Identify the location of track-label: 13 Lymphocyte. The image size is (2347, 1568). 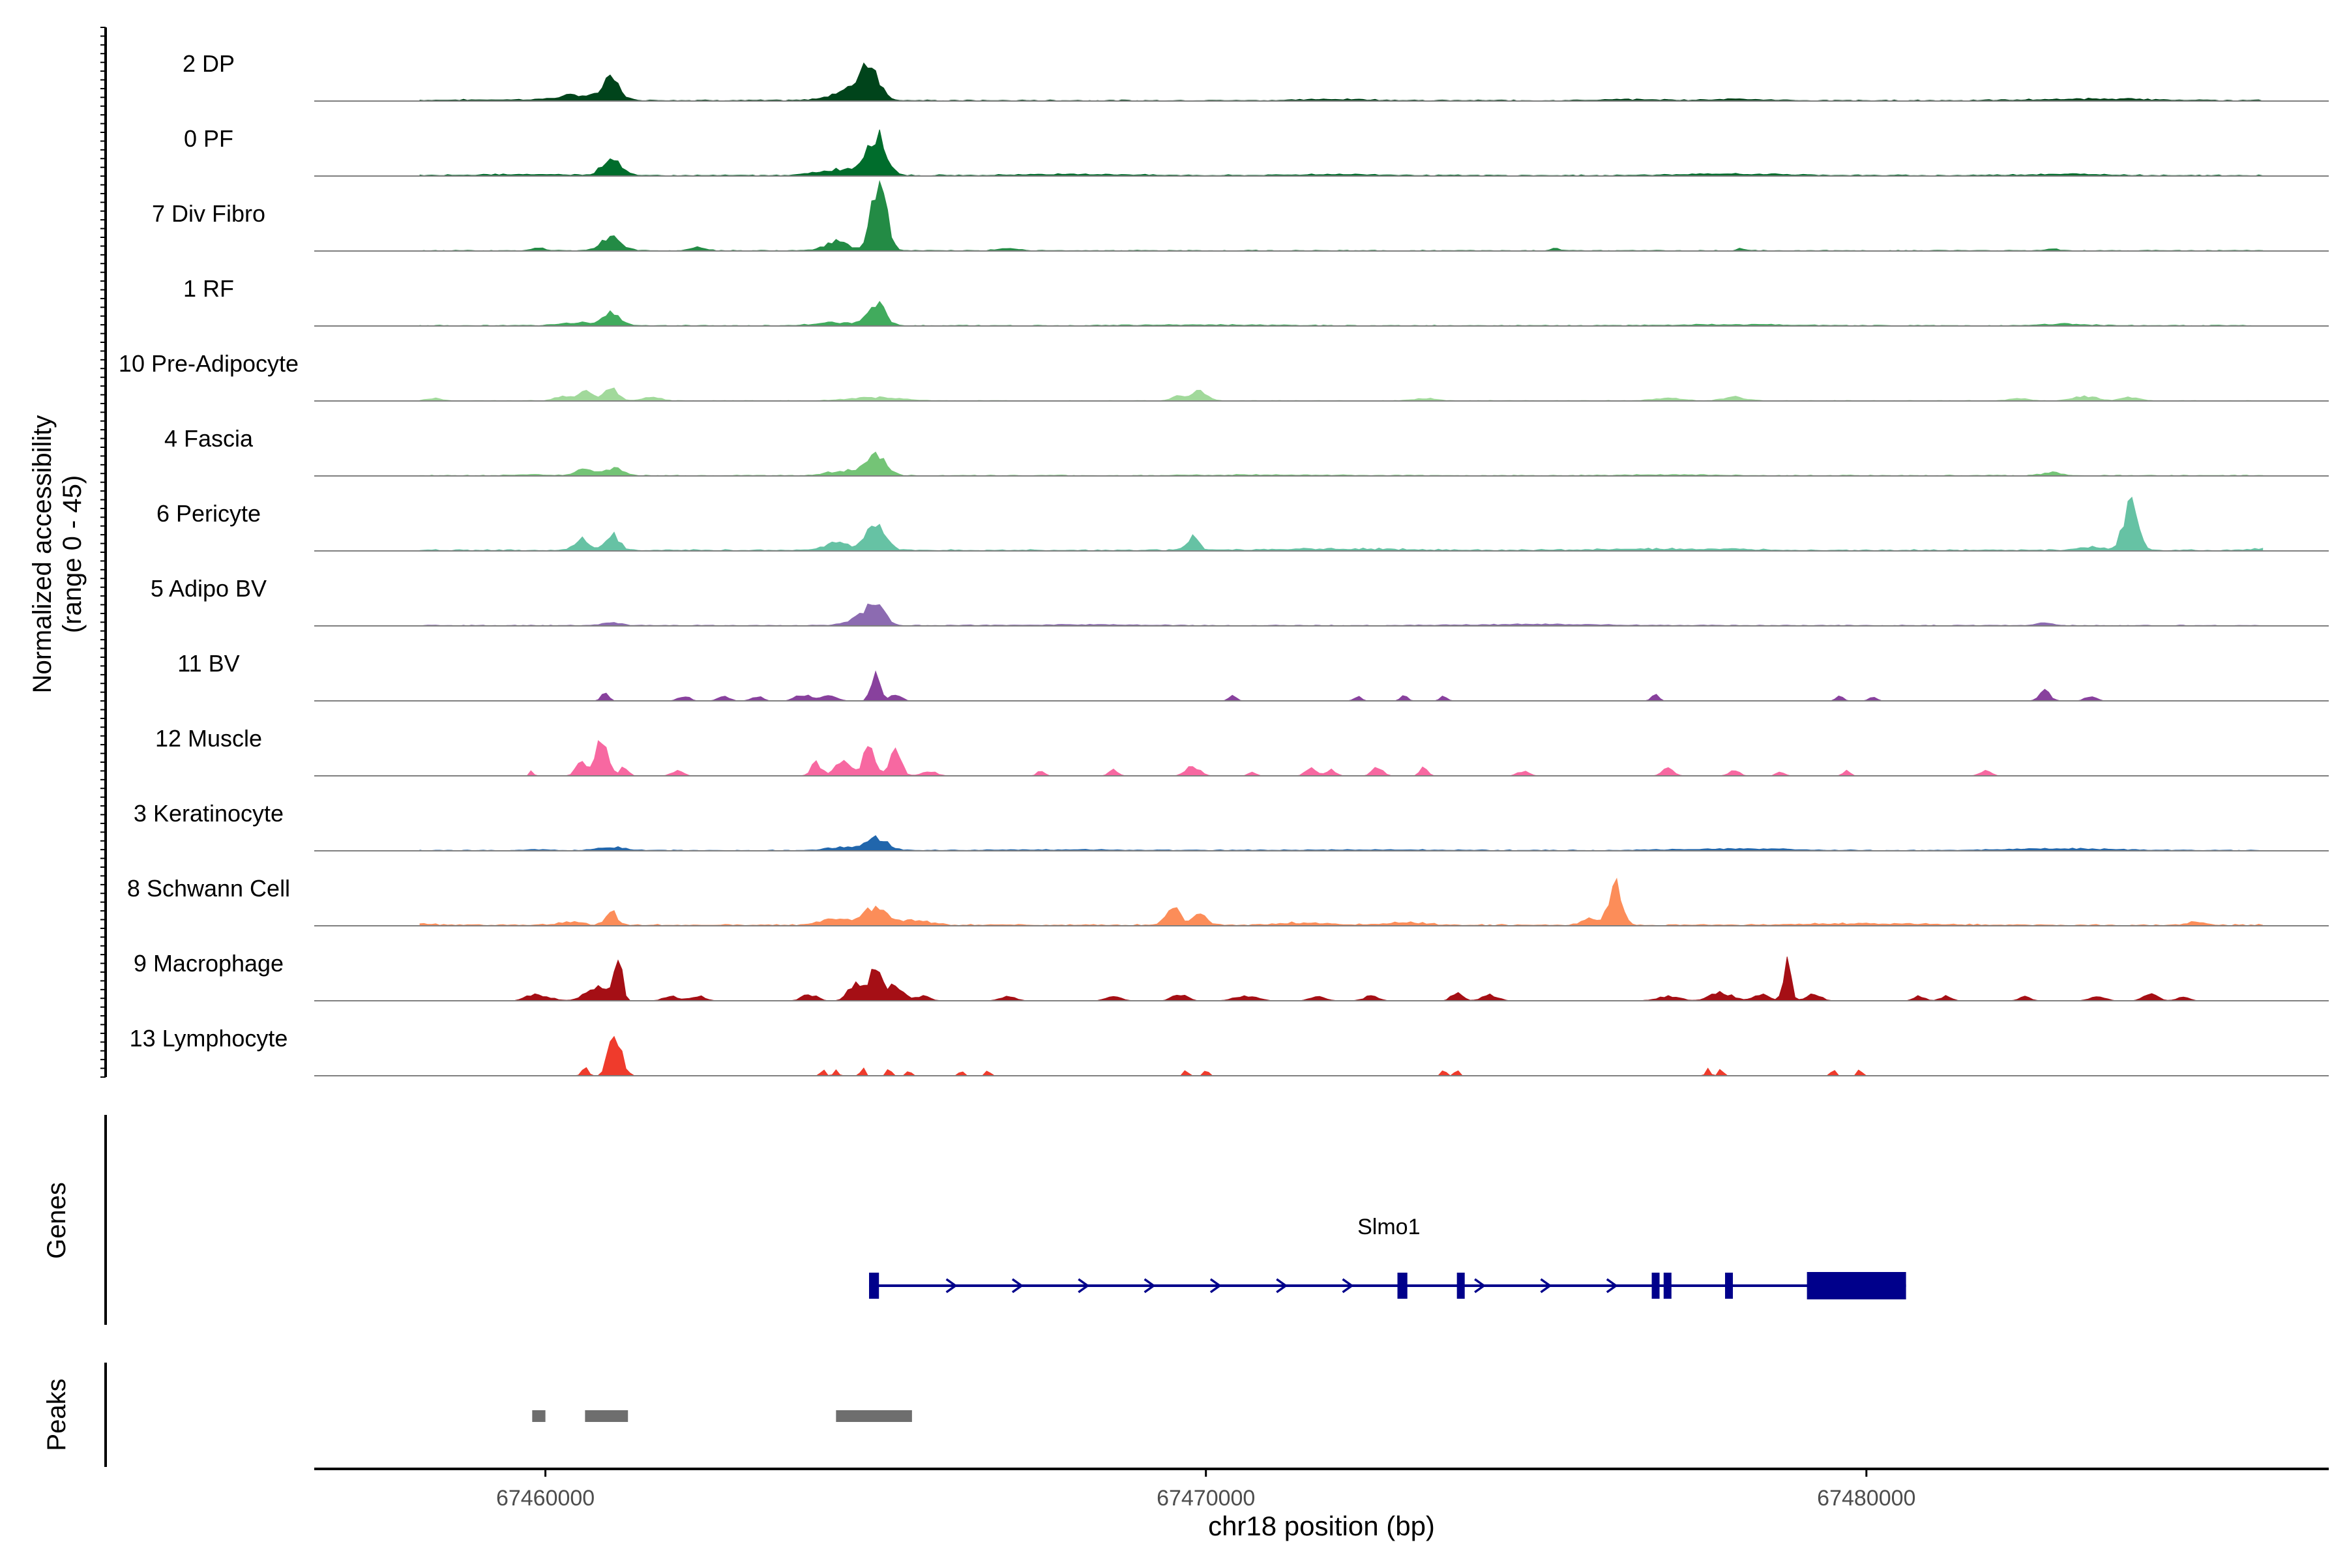
(209, 1038).